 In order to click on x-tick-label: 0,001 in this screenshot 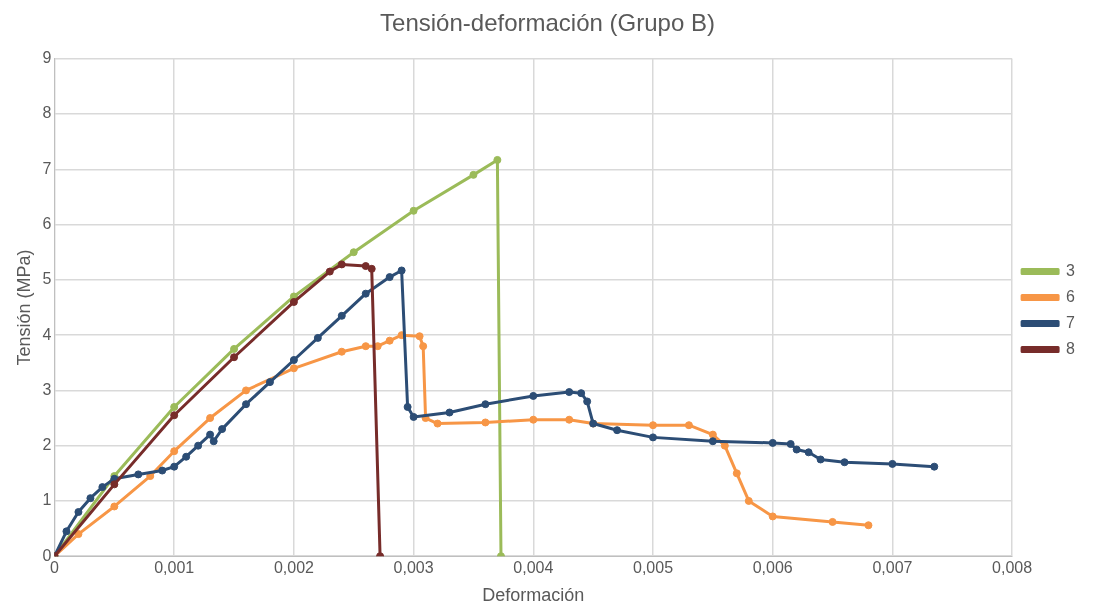, I will do `click(174, 568)`.